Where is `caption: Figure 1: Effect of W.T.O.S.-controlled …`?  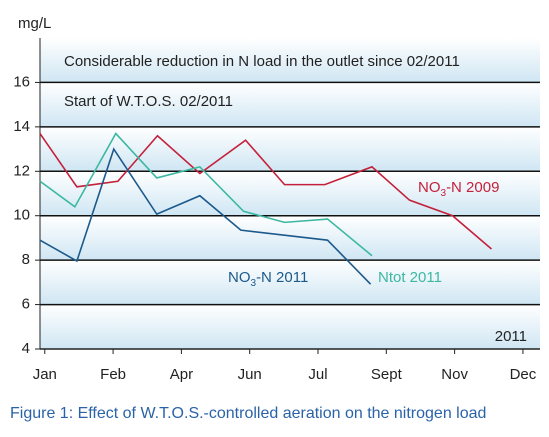
caption: Figure 1: Effect of W.T.O.S.-controlled … is located at coordinates (248, 413).